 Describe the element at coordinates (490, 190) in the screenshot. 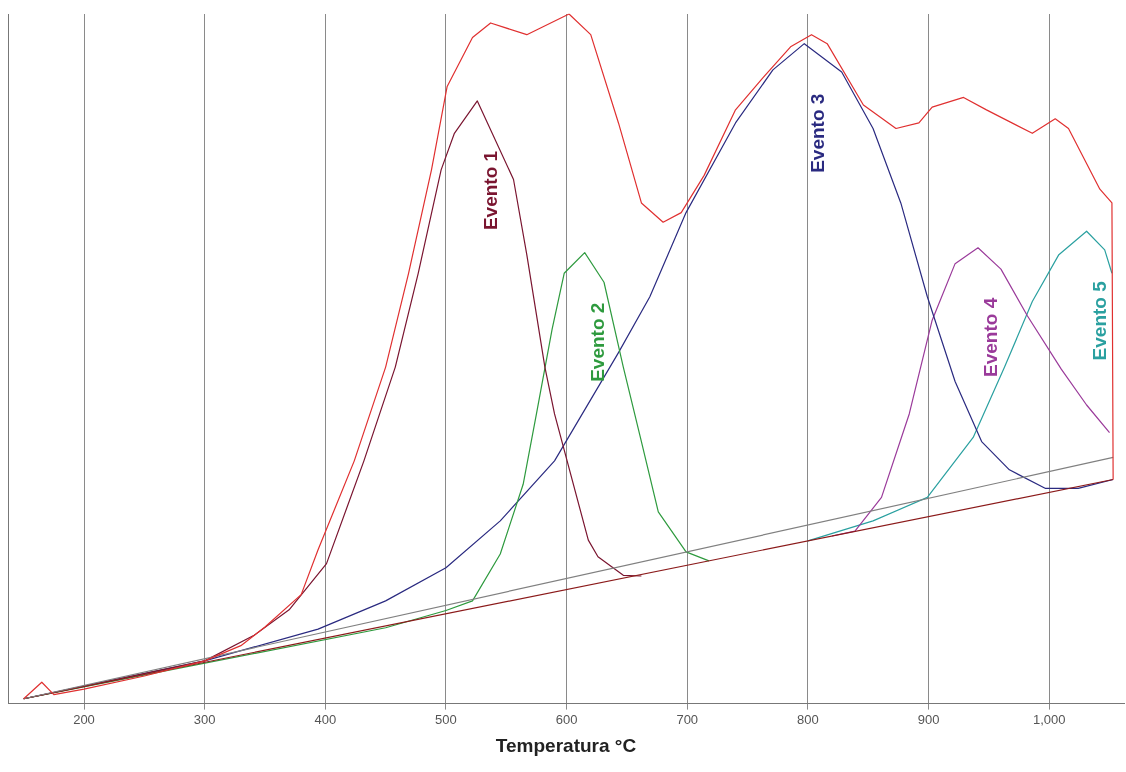

I see `text: Evento 1` at that location.